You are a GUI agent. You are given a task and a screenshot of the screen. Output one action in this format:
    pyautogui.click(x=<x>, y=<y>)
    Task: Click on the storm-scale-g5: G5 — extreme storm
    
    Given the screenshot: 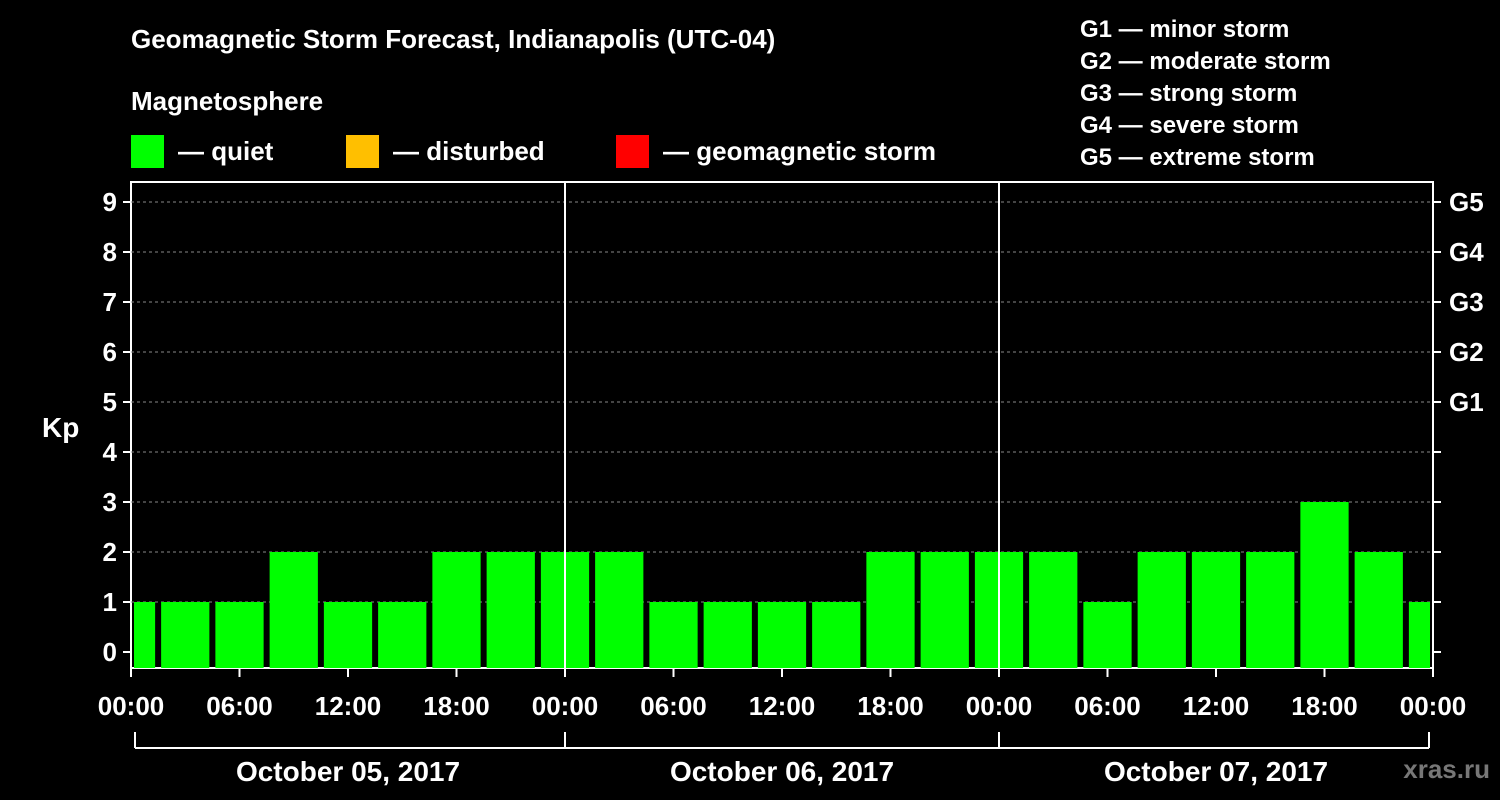 What is the action you would take?
    pyautogui.click(x=1197, y=157)
    